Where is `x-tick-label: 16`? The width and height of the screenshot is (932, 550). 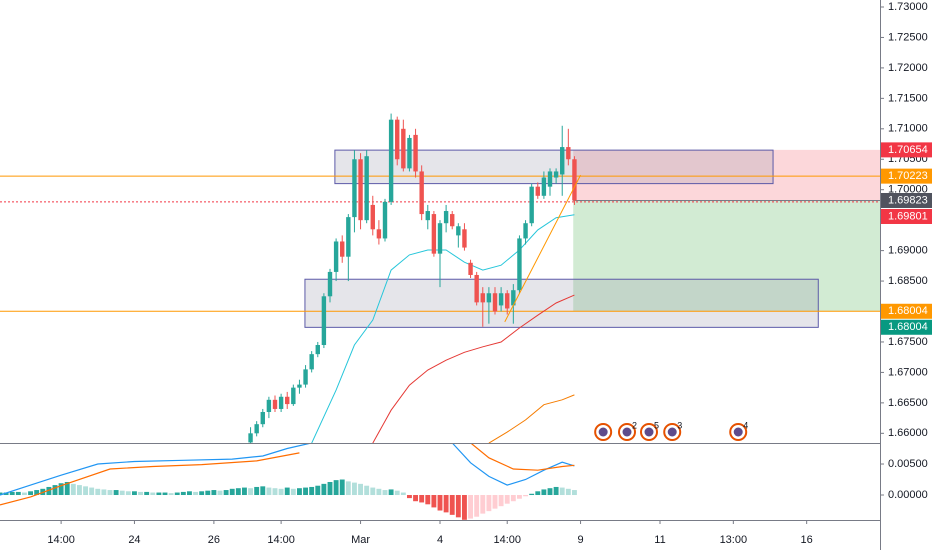
x-tick-label: 16 is located at coordinates (807, 540).